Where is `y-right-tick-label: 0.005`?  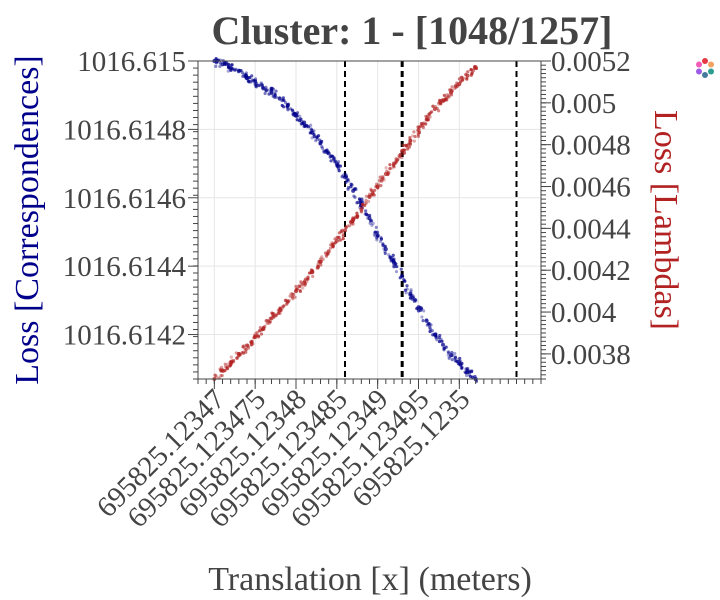
y-right-tick-label: 0.005 is located at coordinates (583, 104).